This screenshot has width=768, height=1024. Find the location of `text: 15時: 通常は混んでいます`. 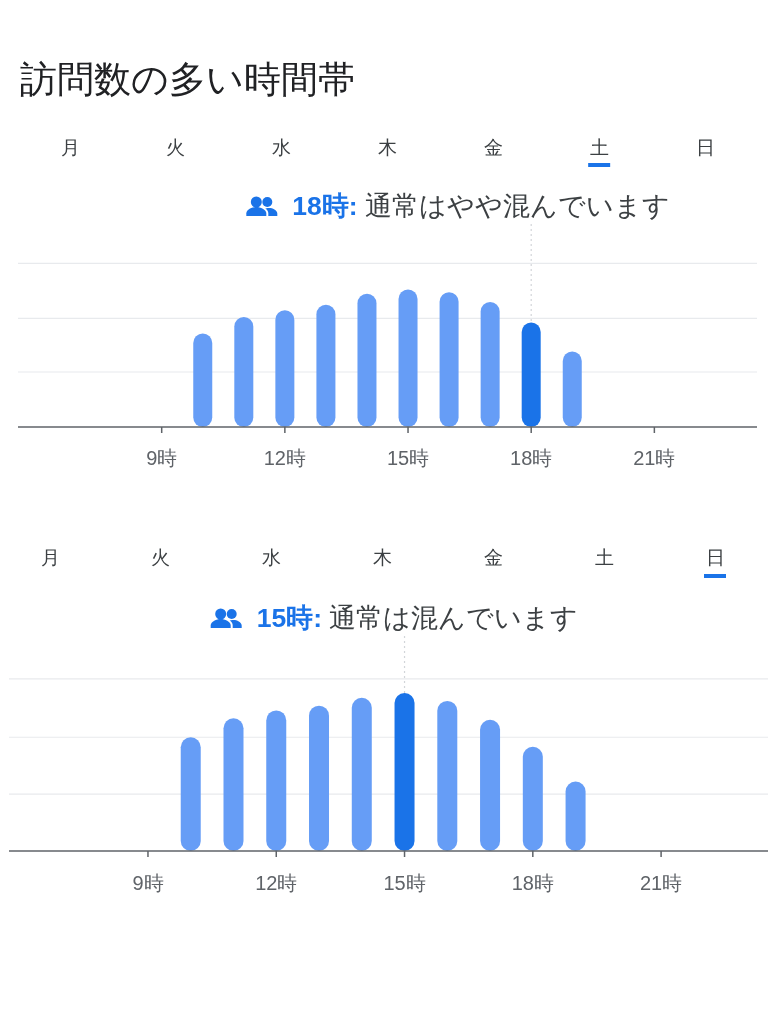

text: 15時: 通常は混んでいます is located at coordinates (417, 618).